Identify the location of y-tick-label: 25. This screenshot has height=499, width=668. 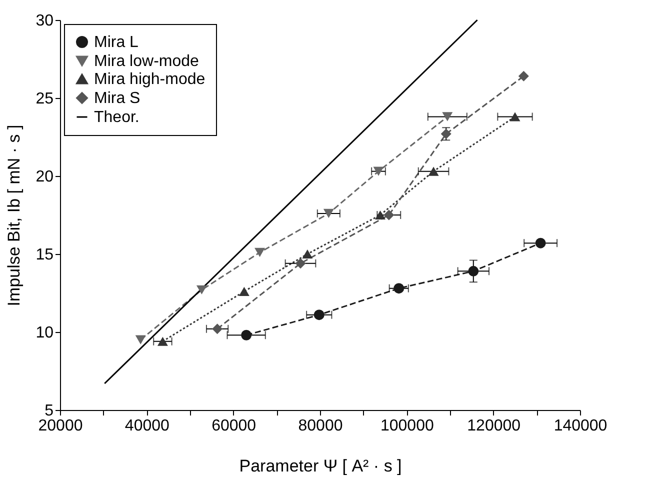
(45, 99).